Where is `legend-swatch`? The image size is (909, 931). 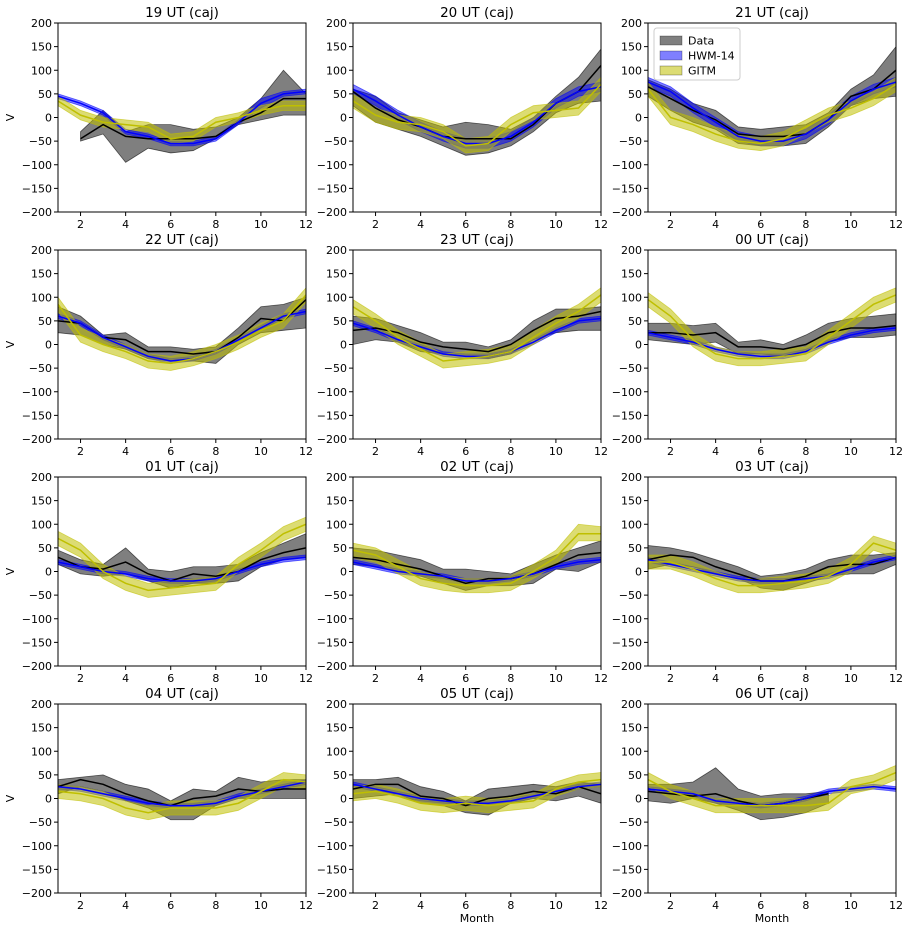 legend-swatch is located at coordinates (671, 40).